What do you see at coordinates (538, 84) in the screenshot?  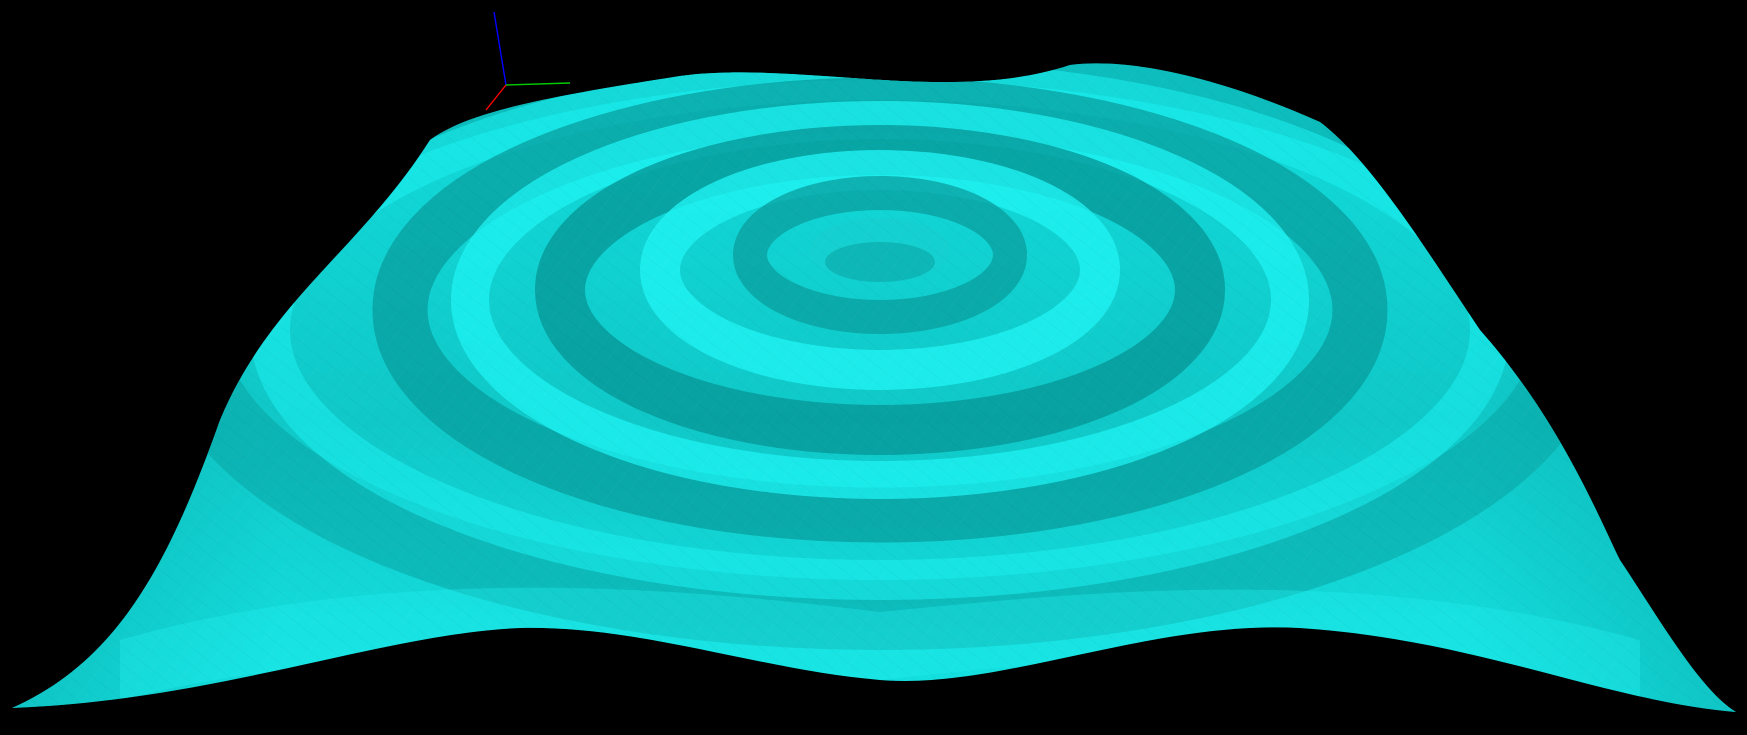 I see `y-axis-line` at bounding box center [538, 84].